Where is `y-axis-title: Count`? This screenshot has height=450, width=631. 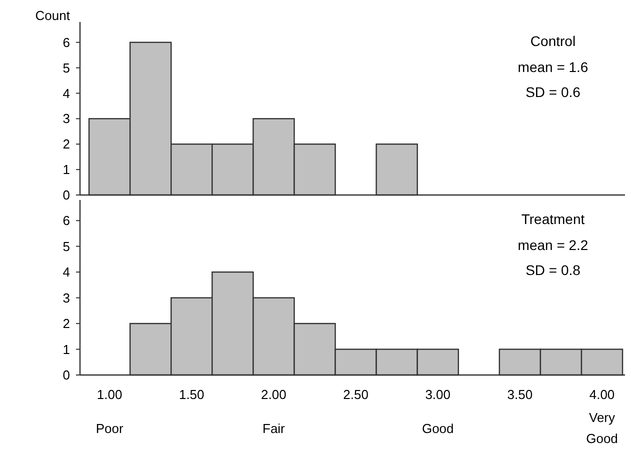 y-axis-title: Count is located at coordinates (52, 15).